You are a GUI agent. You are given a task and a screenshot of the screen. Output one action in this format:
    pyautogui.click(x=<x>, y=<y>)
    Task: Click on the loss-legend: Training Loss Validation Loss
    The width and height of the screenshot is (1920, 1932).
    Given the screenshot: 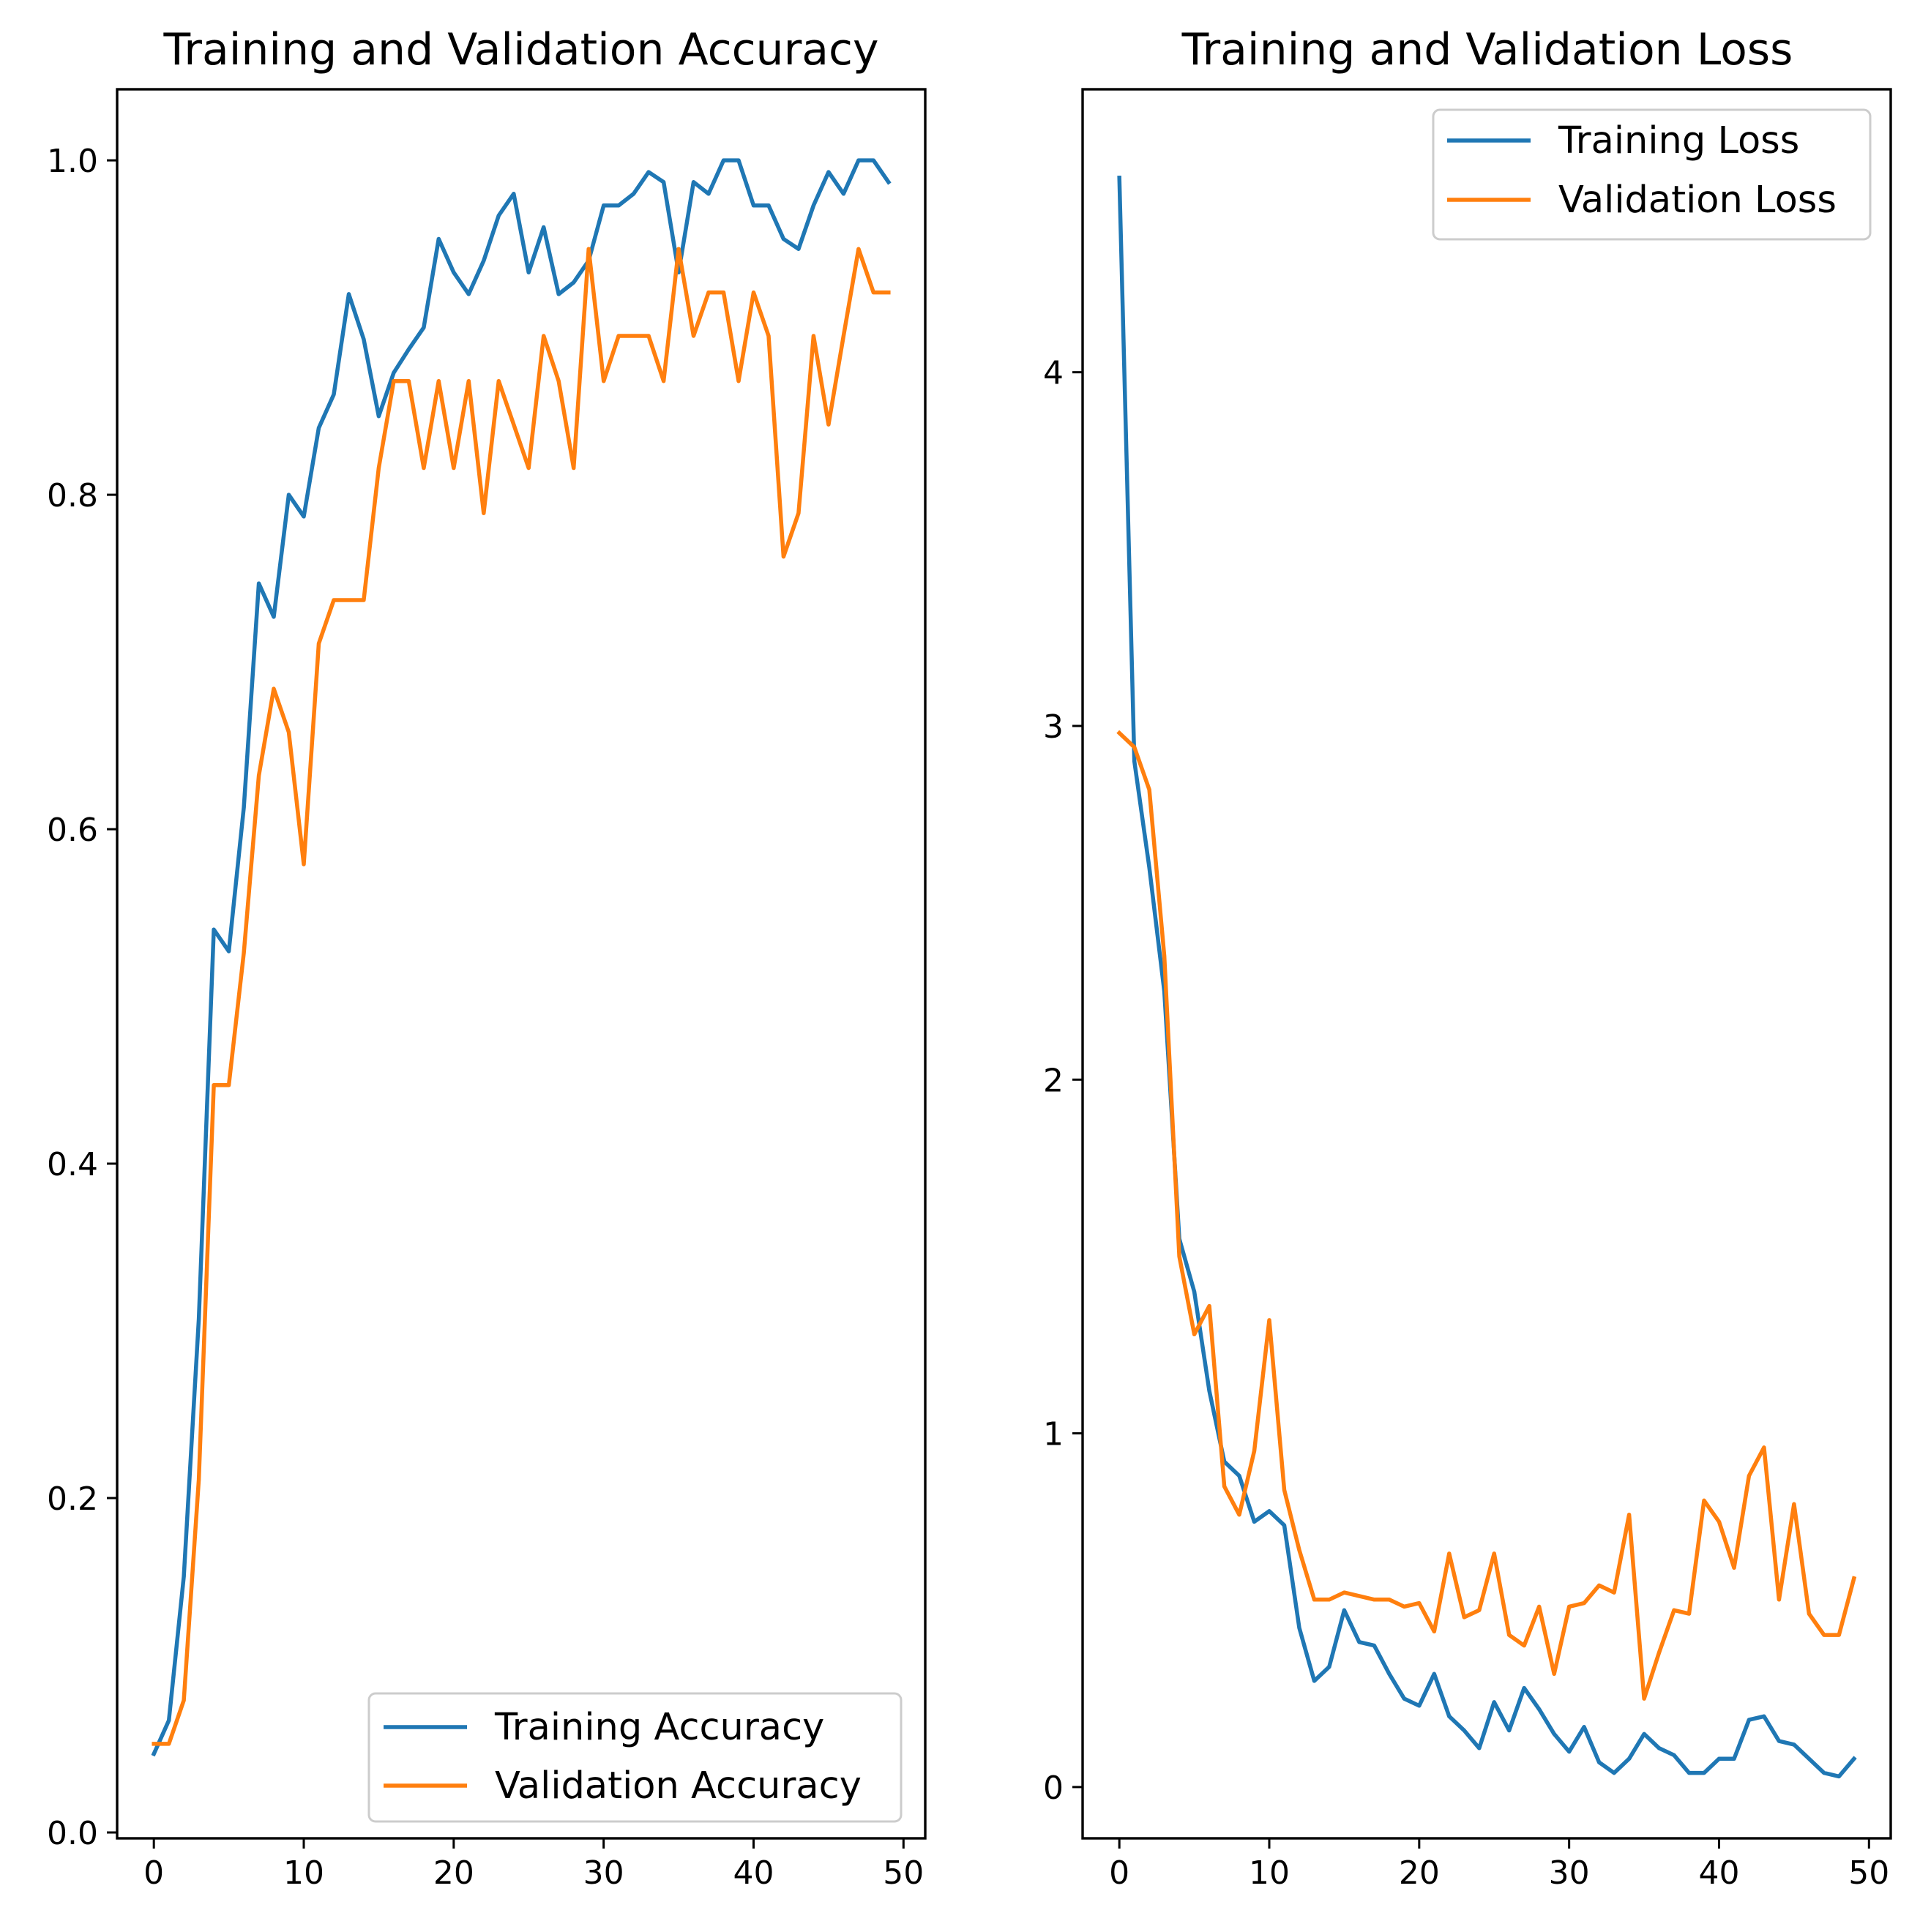 What is the action you would take?
    pyautogui.click(x=1652, y=174)
    